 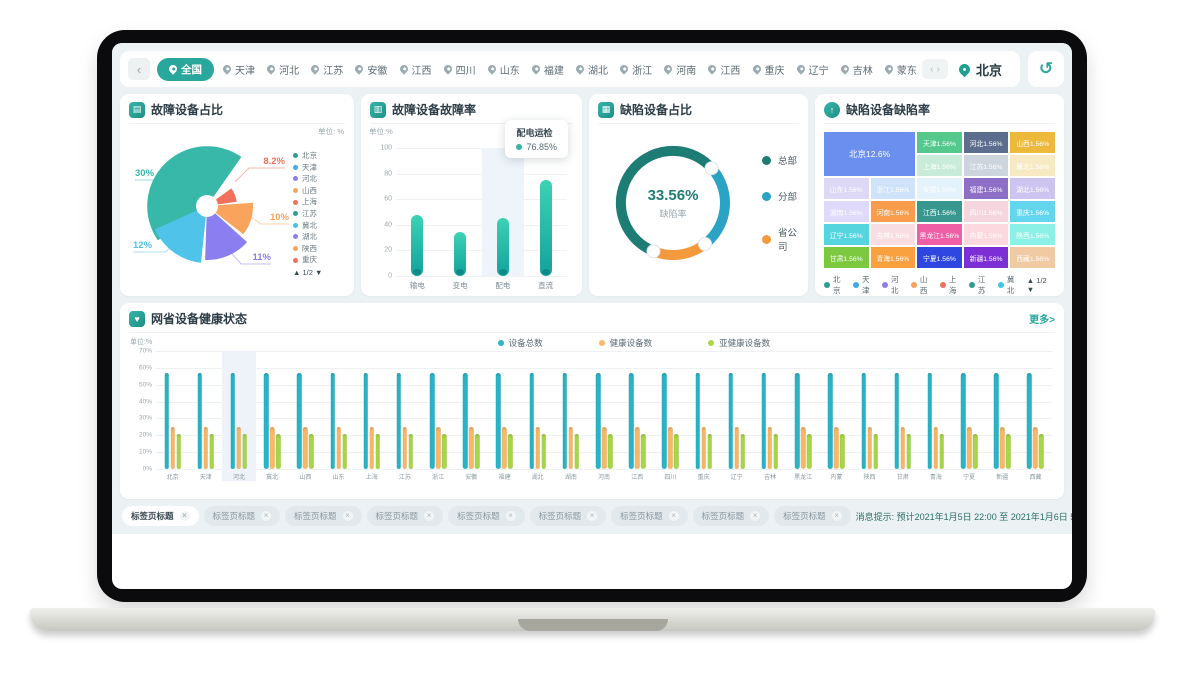 I want to click on bar-group: 安徽, so click(x=471, y=416).